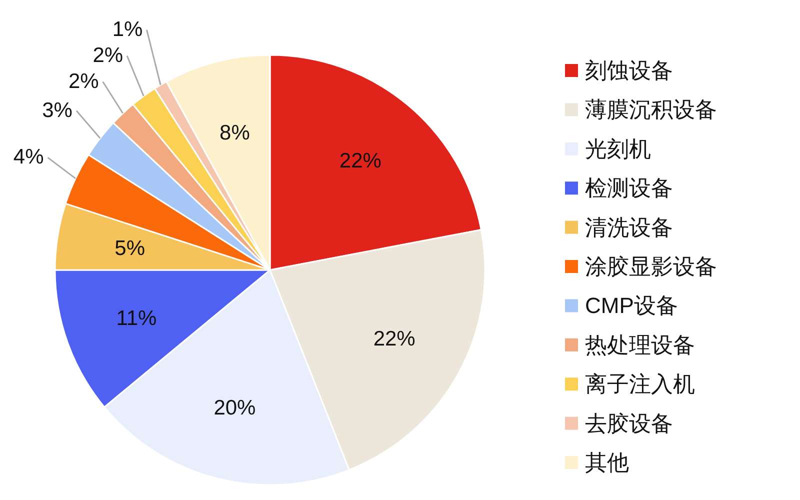 This screenshot has width=800, height=500. What do you see at coordinates (631, 305) in the screenshot?
I see `legend-label: CMP设备` at bounding box center [631, 305].